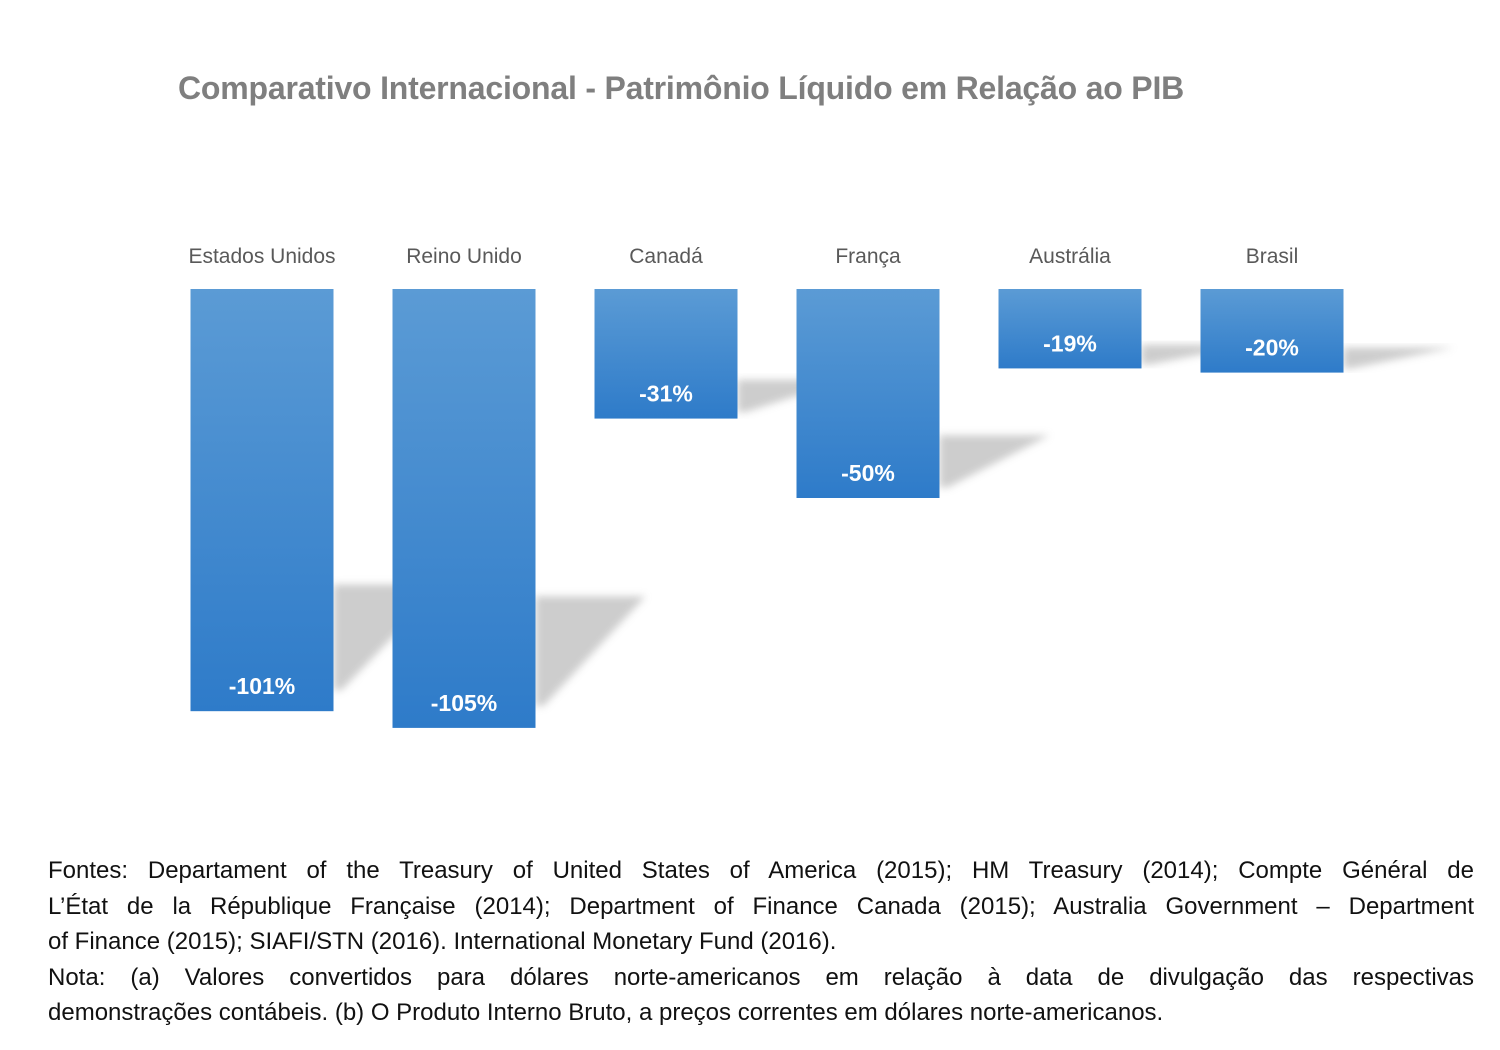  I want to click on data-label: -31%, so click(666, 394).